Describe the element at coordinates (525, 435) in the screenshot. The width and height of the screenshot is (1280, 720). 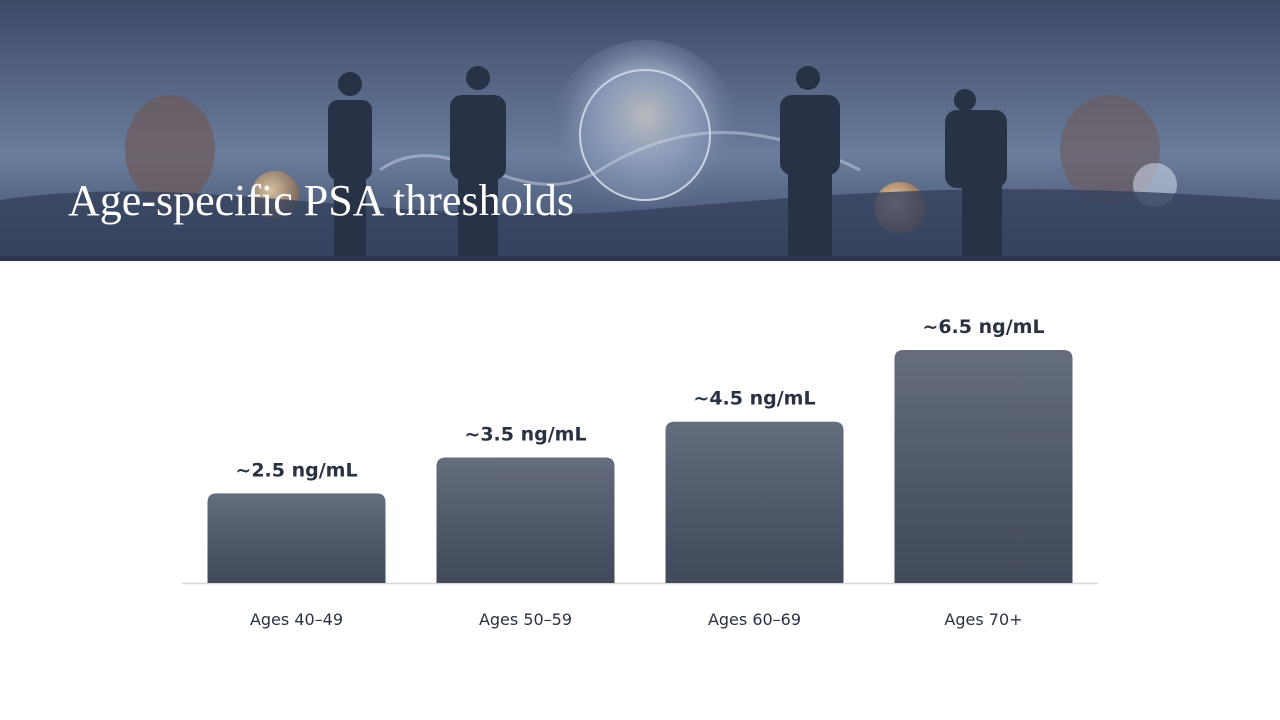
I see `value-label: ~3.5 ng/mL` at that location.